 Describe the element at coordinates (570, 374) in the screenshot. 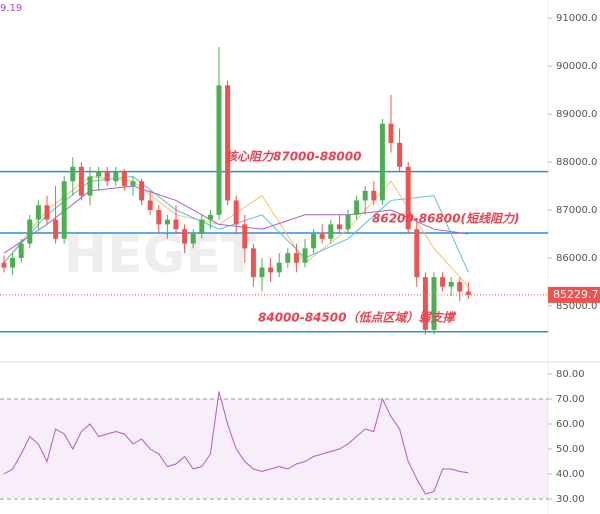

I see `y-tick-label: 80.00` at that location.